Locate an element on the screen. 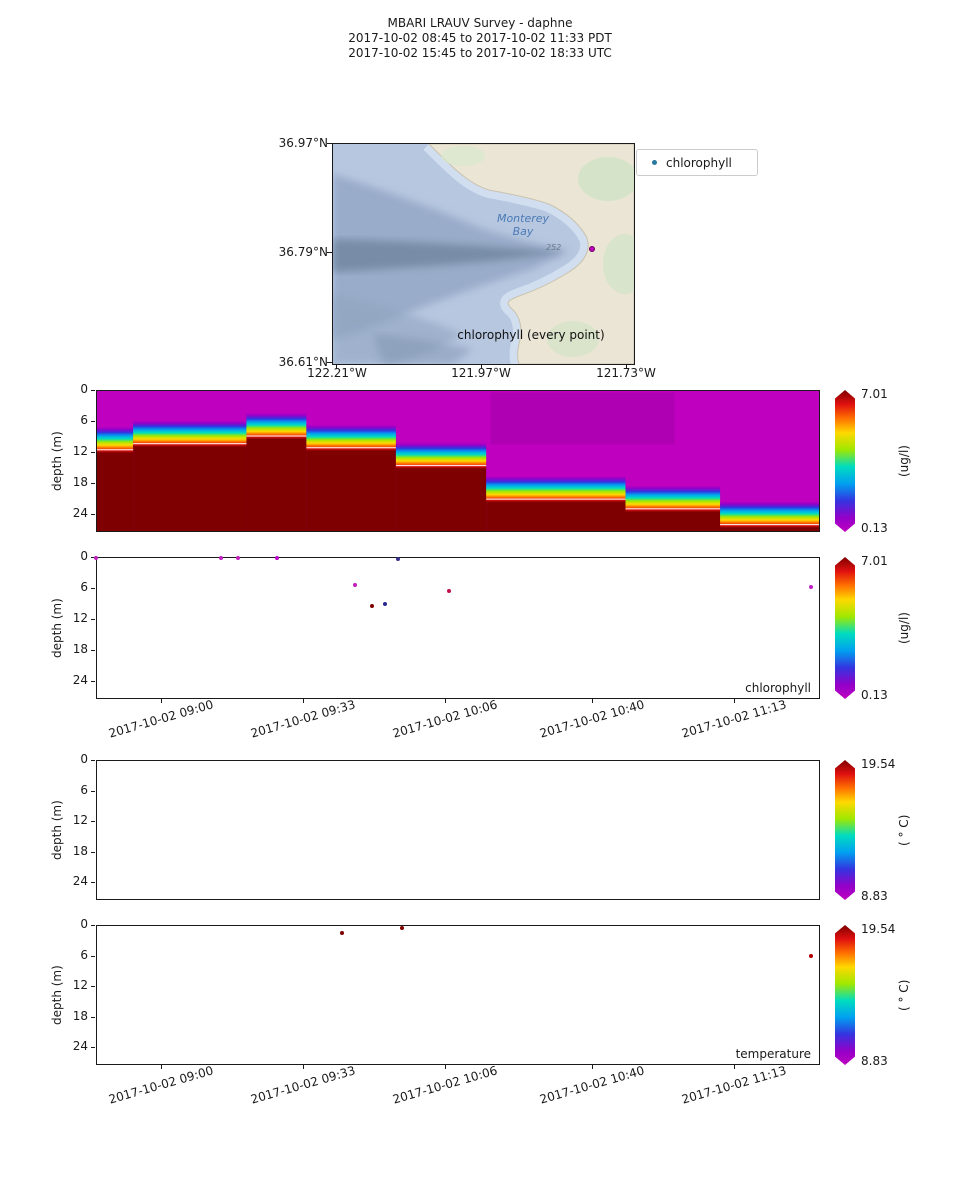 The image size is (960, 1200). chlorophyll-contour-panel is located at coordinates (458, 461).